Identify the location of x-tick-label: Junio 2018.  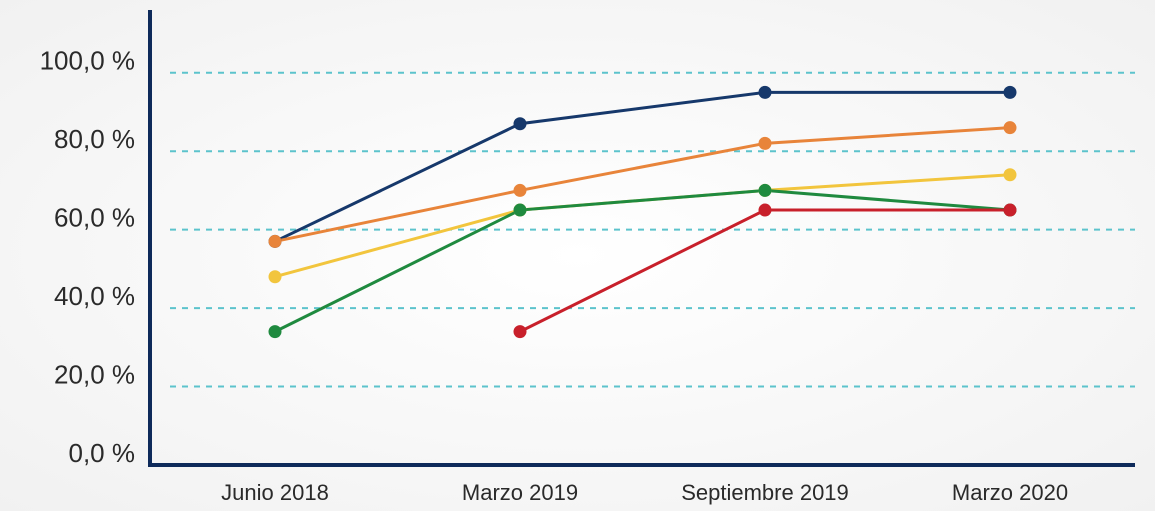
(275, 492).